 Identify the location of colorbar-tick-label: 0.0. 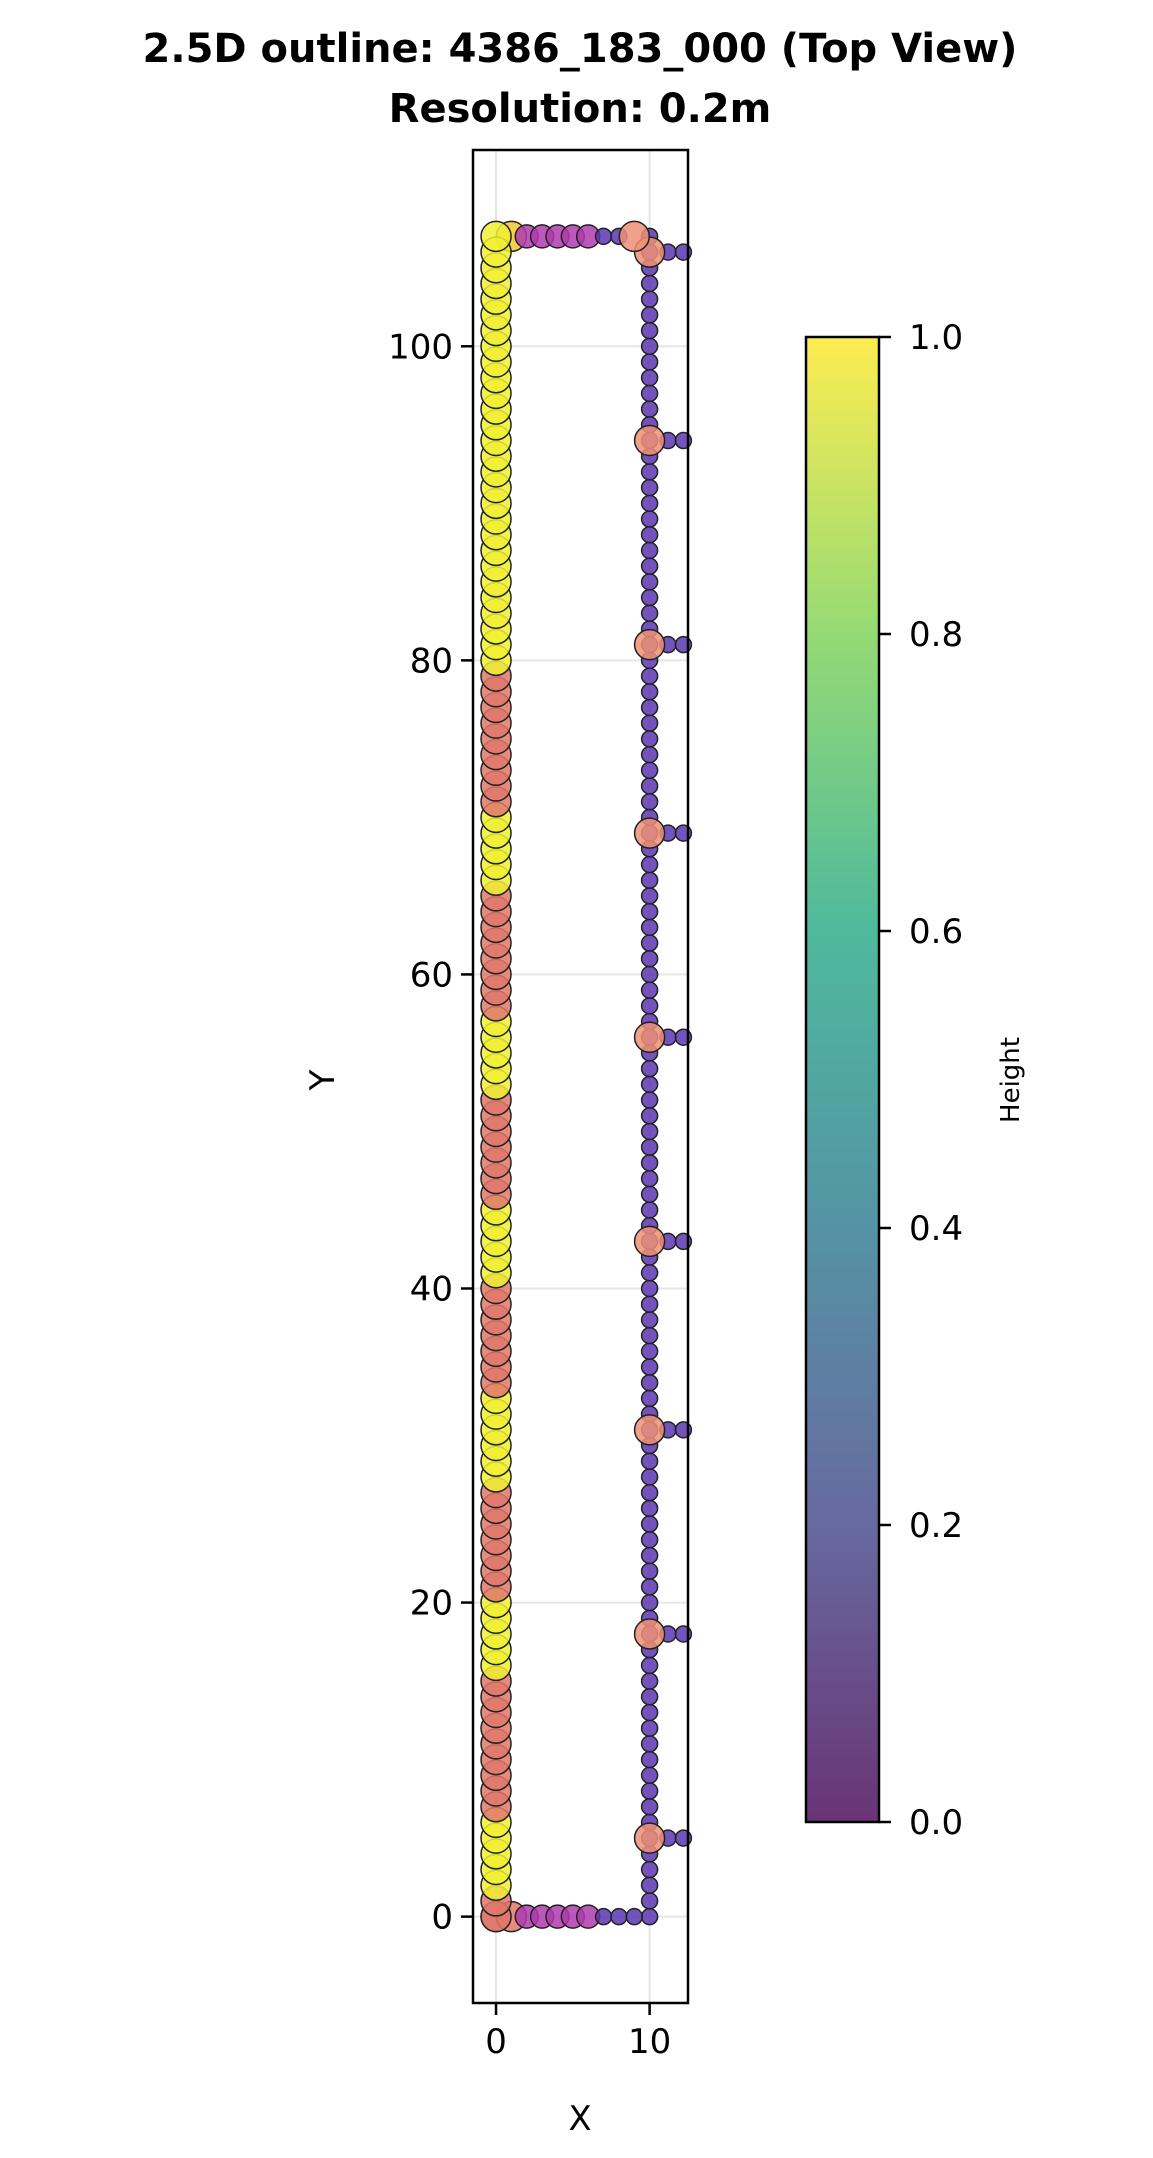
(936, 1823).